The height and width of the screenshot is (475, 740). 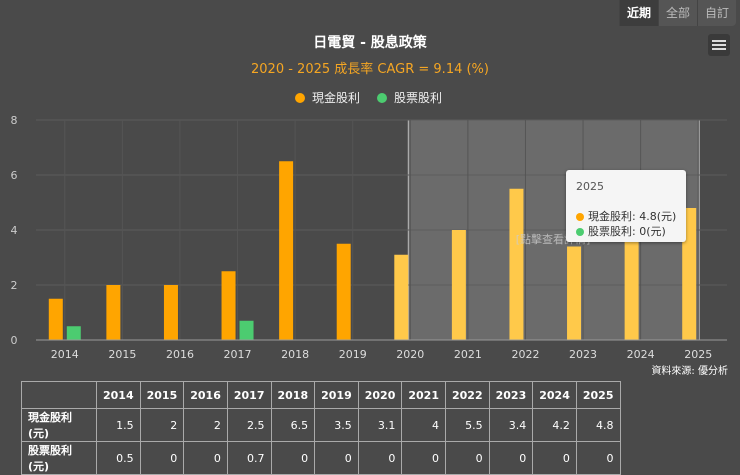 What do you see at coordinates (353, 354) in the screenshot?
I see `x-tick-label: 2019` at bounding box center [353, 354].